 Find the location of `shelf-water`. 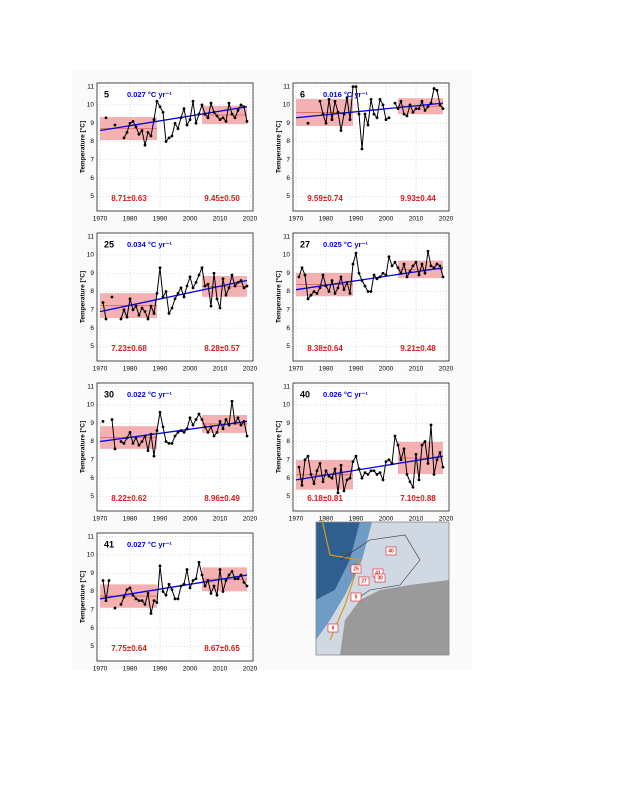

shelf-water is located at coordinates (344, 581).